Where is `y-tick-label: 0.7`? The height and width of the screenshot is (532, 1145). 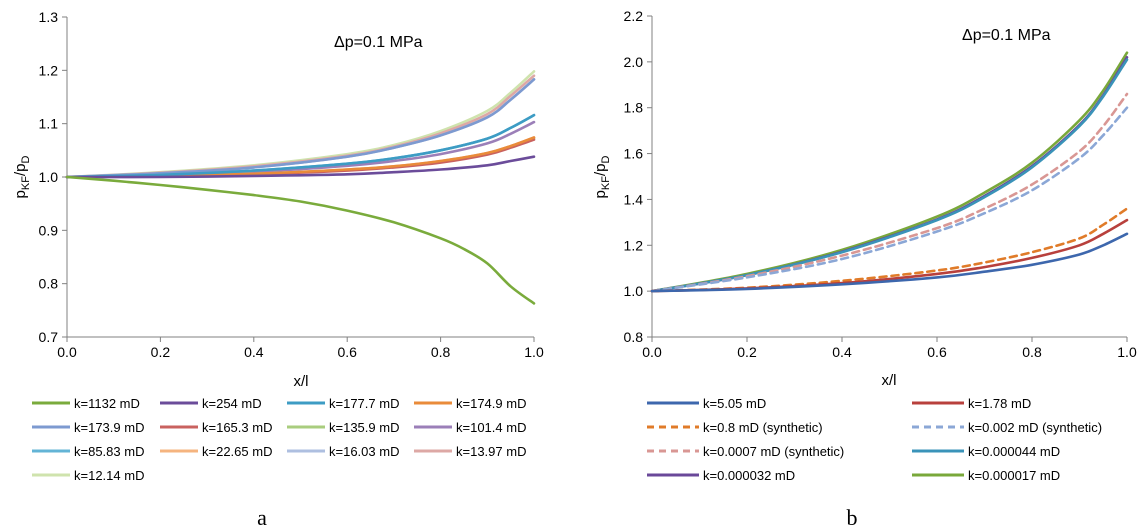
y-tick-label: 0.7 is located at coordinates (49, 337).